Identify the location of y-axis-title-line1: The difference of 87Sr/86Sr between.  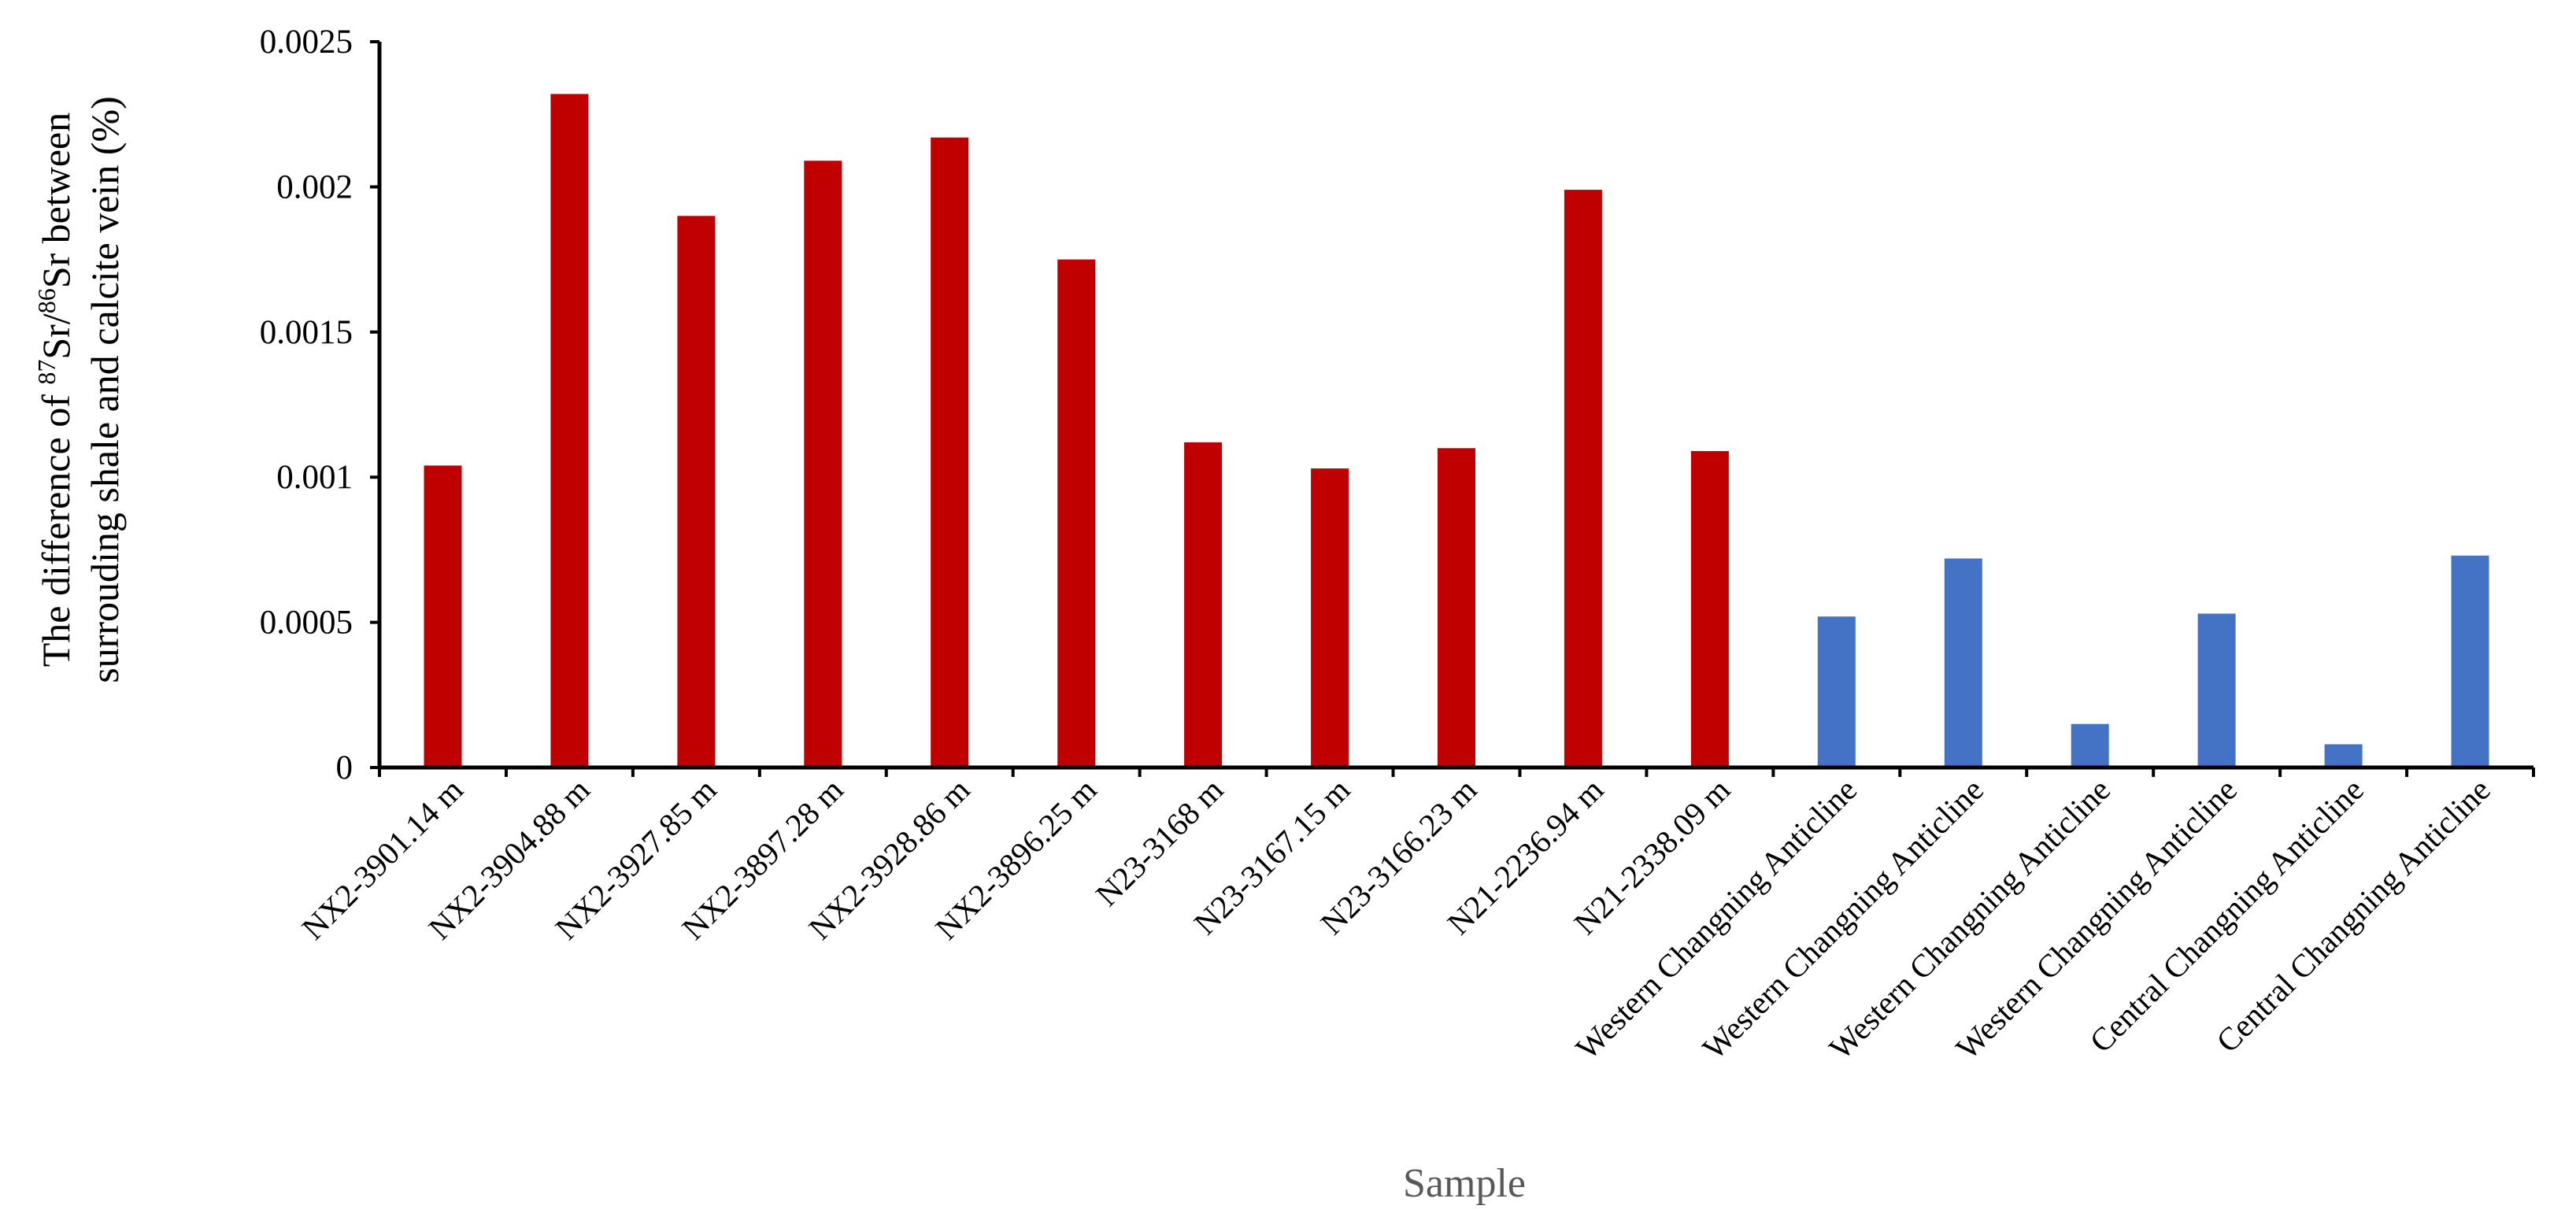
(55, 390).